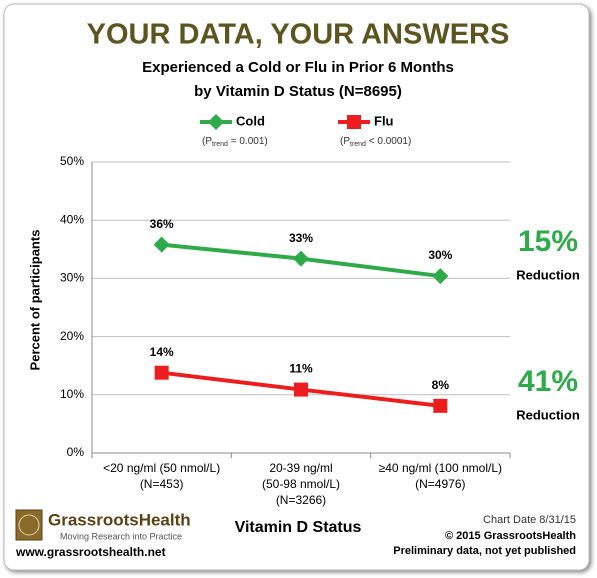 This screenshot has width=597, height=578. What do you see at coordinates (388, 141) in the screenshot?
I see `legend-note-part: < 0.0001)` at bounding box center [388, 141].